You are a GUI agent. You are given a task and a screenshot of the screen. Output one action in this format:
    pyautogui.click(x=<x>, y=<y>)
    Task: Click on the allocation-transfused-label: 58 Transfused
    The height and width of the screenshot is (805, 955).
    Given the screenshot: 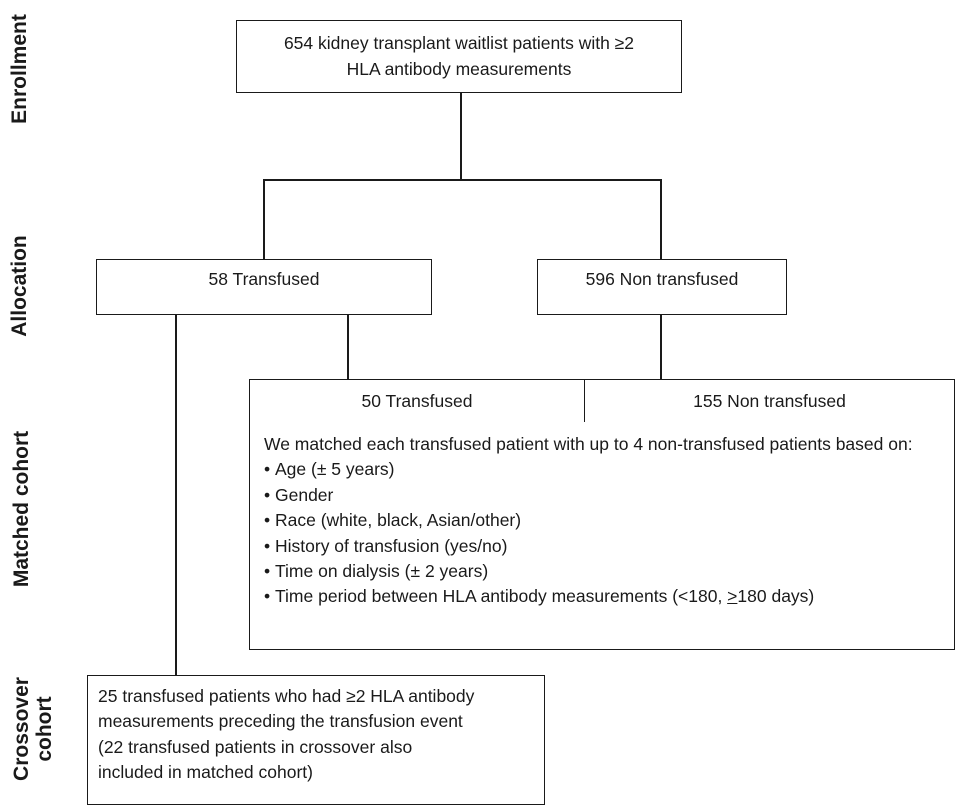 What is the action you would take?
    pyautogui.click(x=264, y=279)
    